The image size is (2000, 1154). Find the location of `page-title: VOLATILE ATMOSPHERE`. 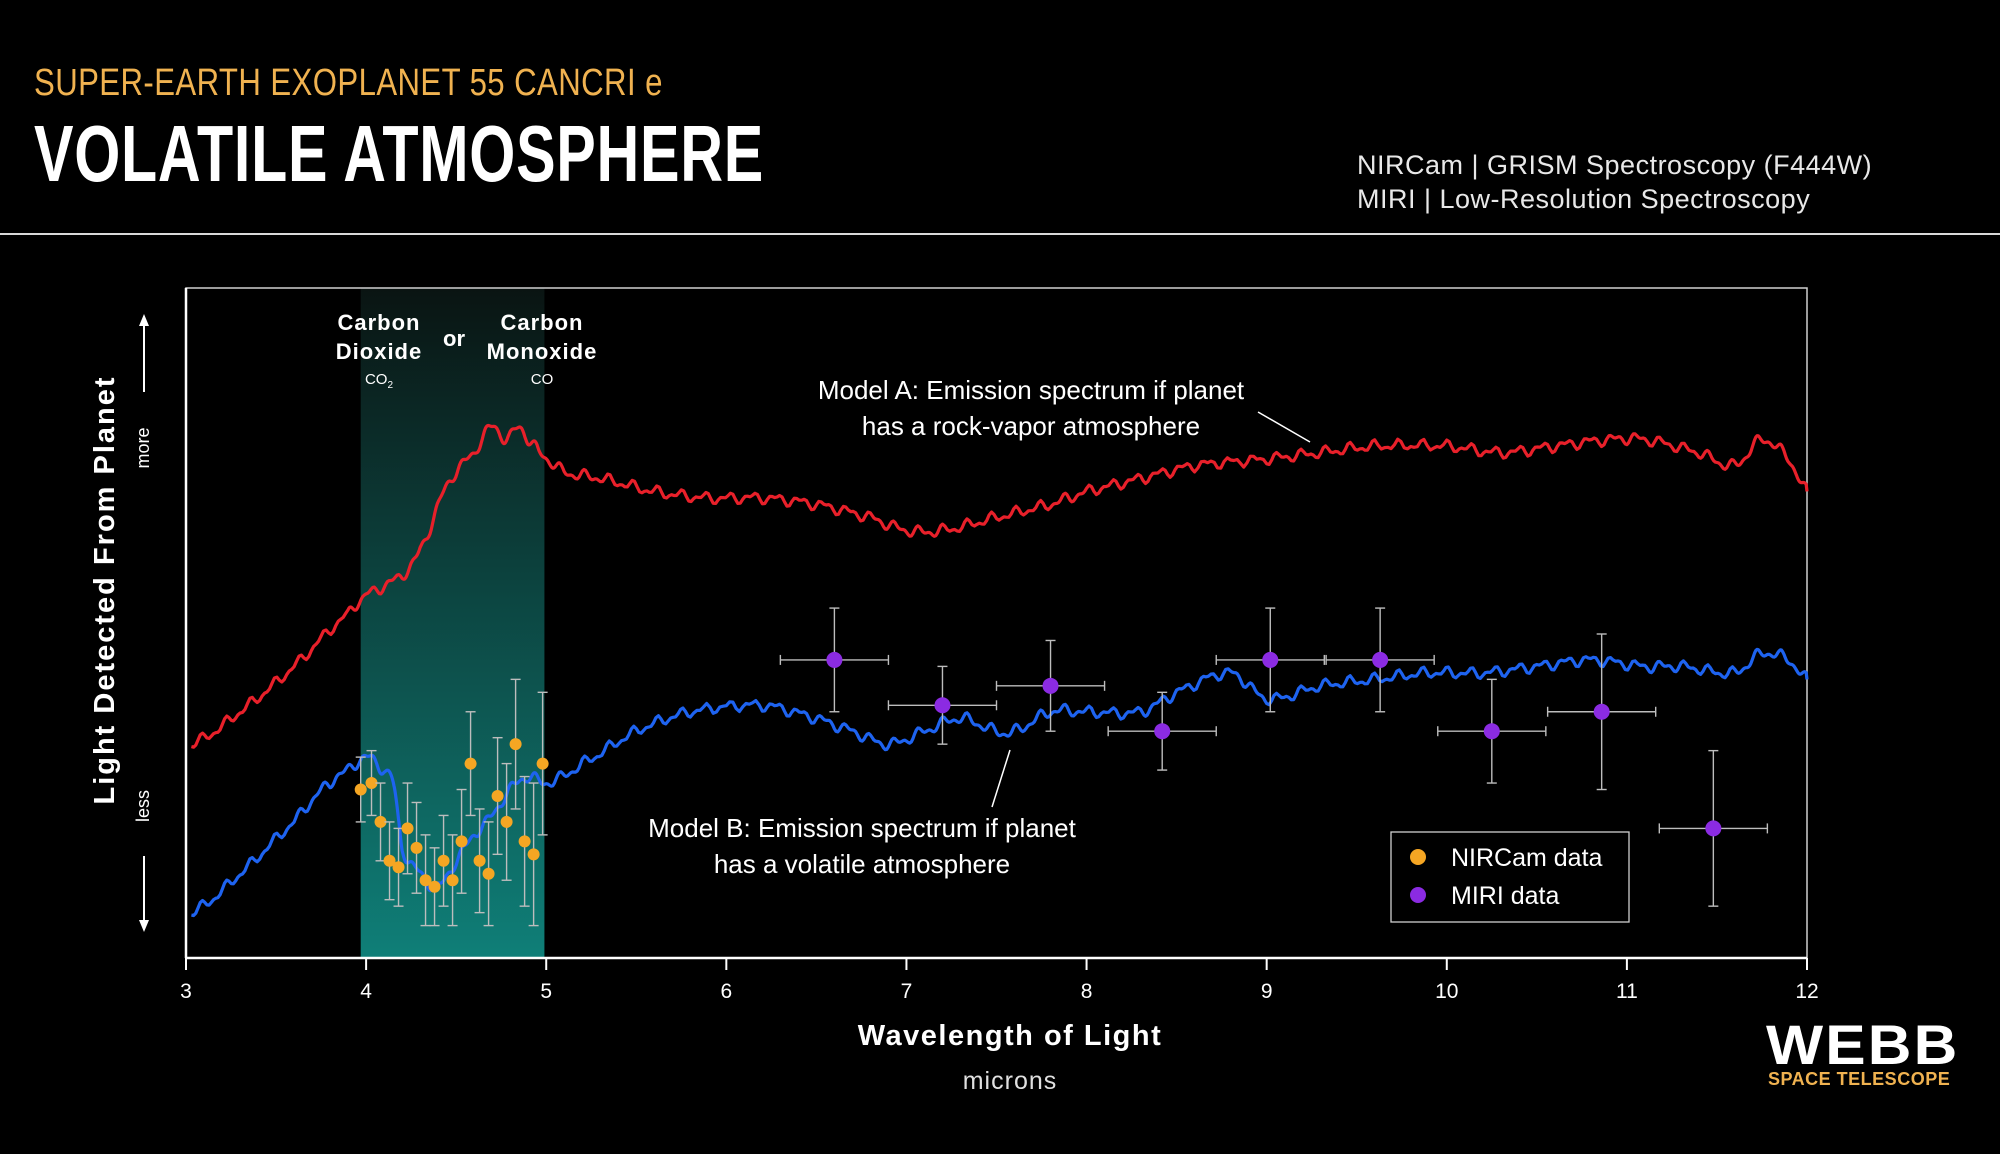

page-title: VOLATILE ATMOSPHERE is located at coordinates (399, 153).